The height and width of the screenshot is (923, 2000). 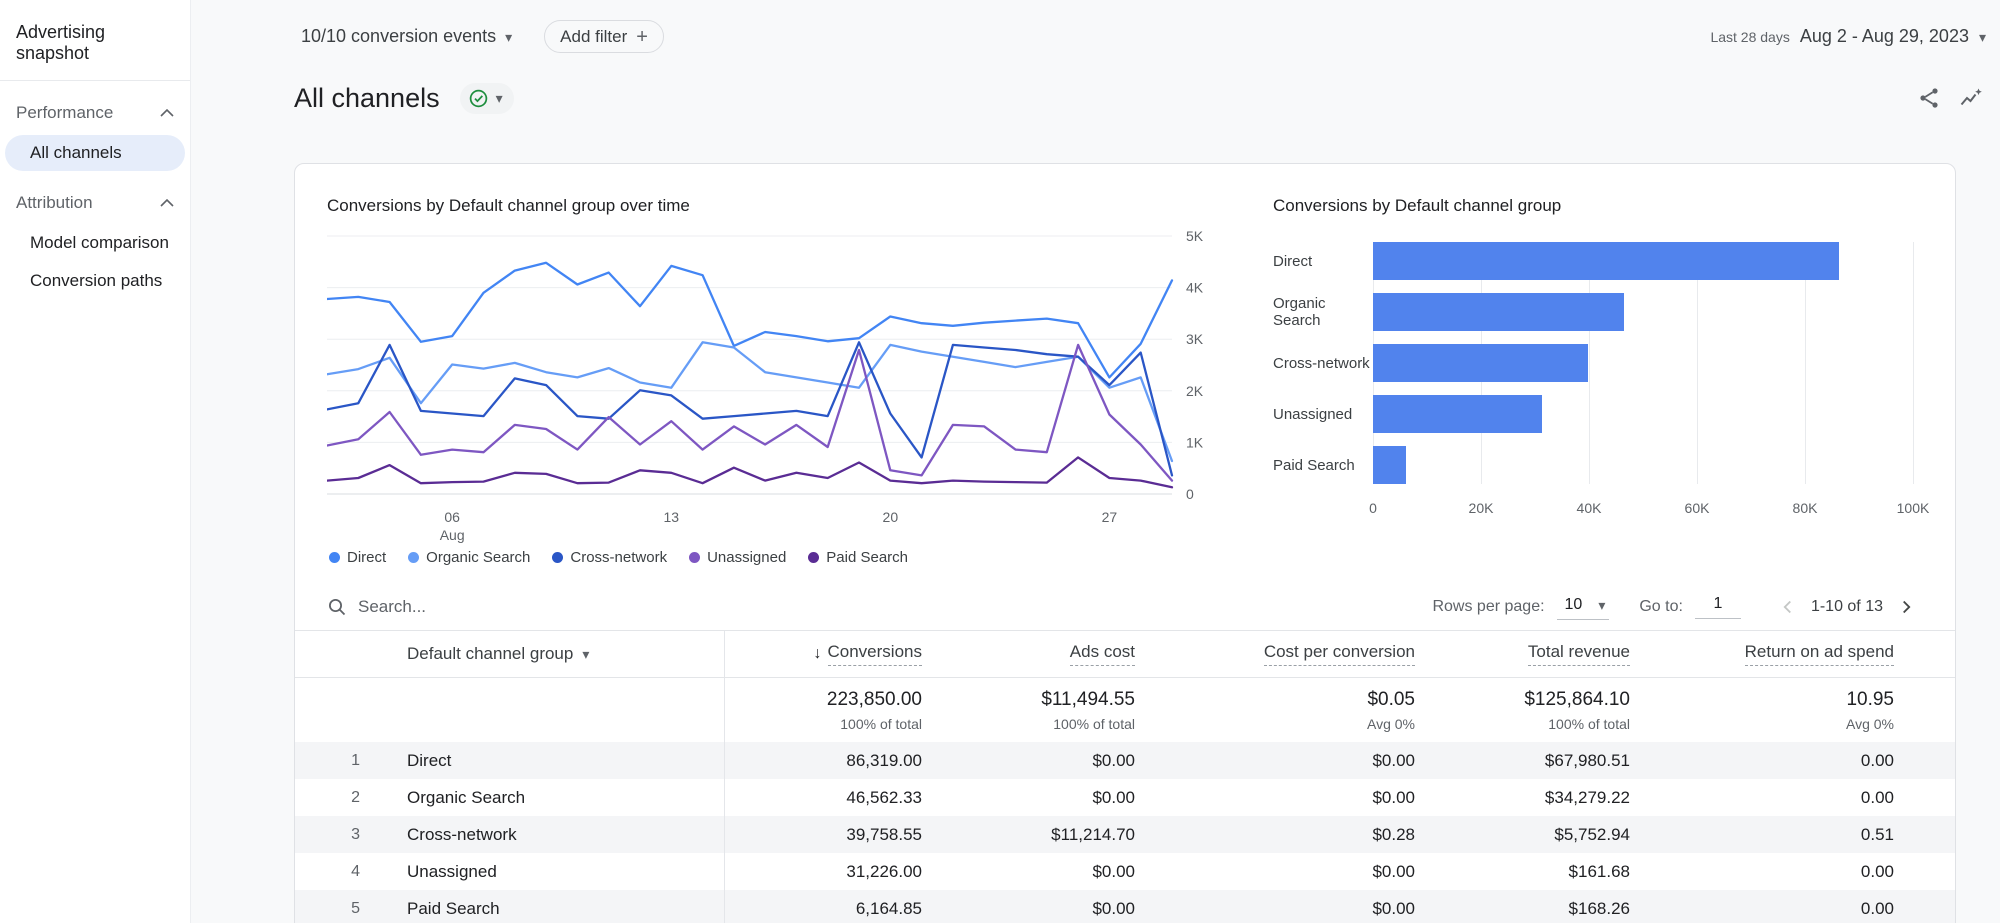 I want to click on bar-axis-tick: 100K, so click(x=1913, y=508).